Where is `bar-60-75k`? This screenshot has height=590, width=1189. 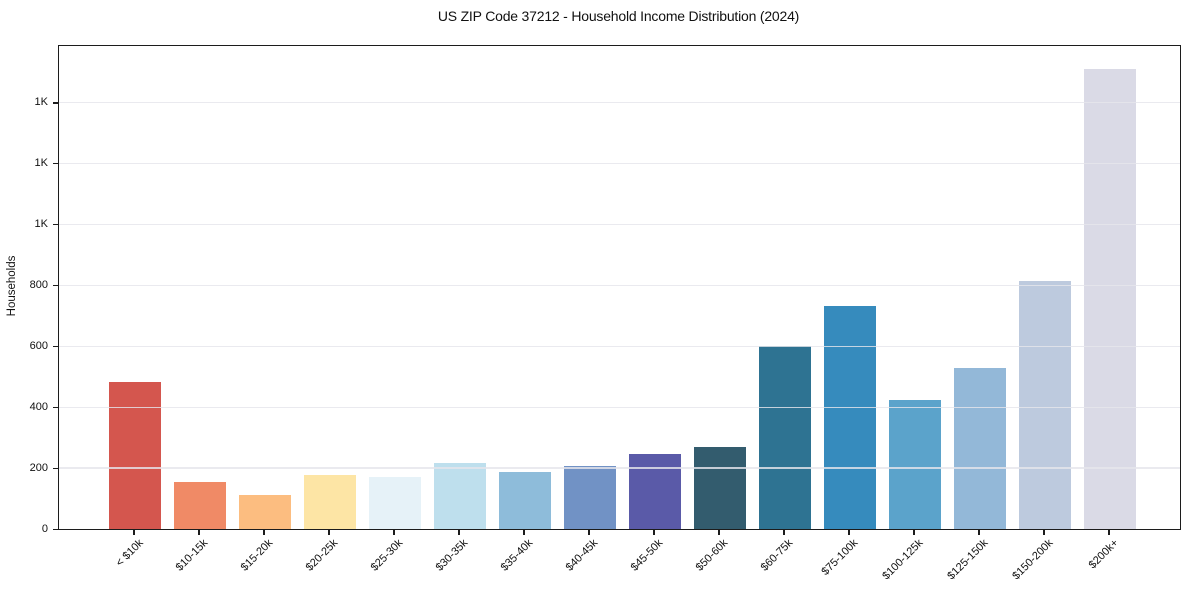
bar-60-75k is located at coordinates (785, 437).